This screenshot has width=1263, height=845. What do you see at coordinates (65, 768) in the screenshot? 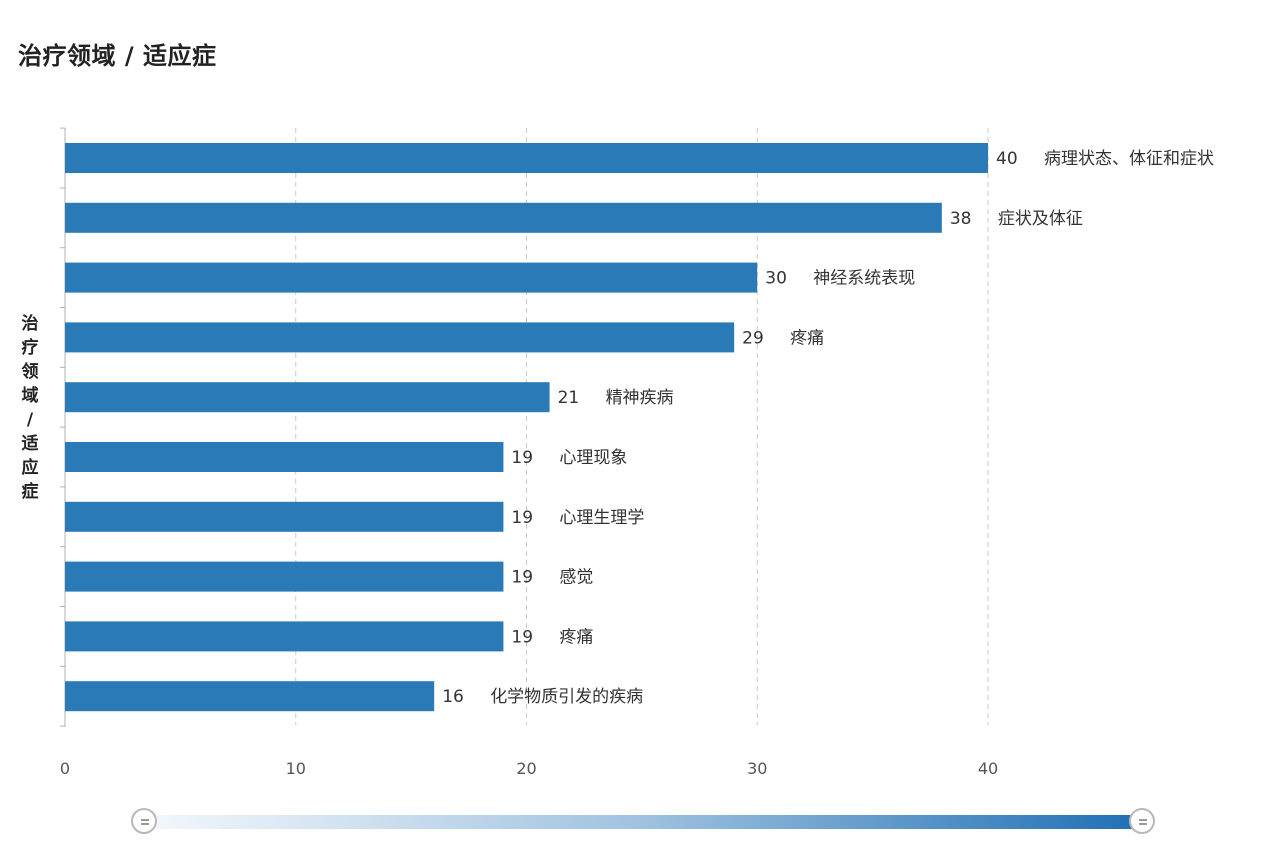
I see `x-tick-label: 0` at bounding box center [65, 768].